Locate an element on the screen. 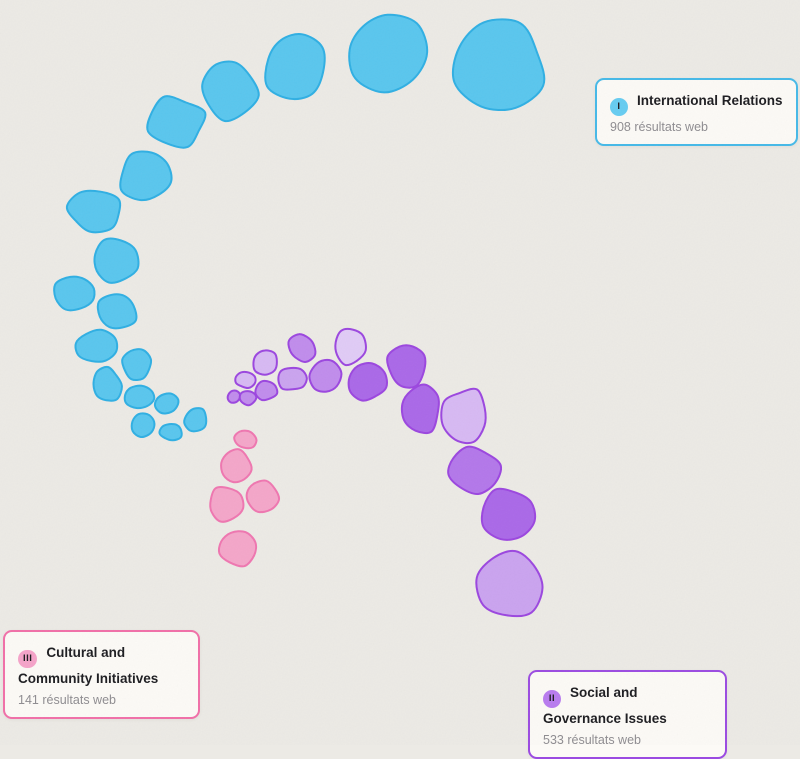 This screenshot has width=800, height=759. cluster-card-title-line: III Cultural and Community Initiatives is located at coordinates (101, 665).